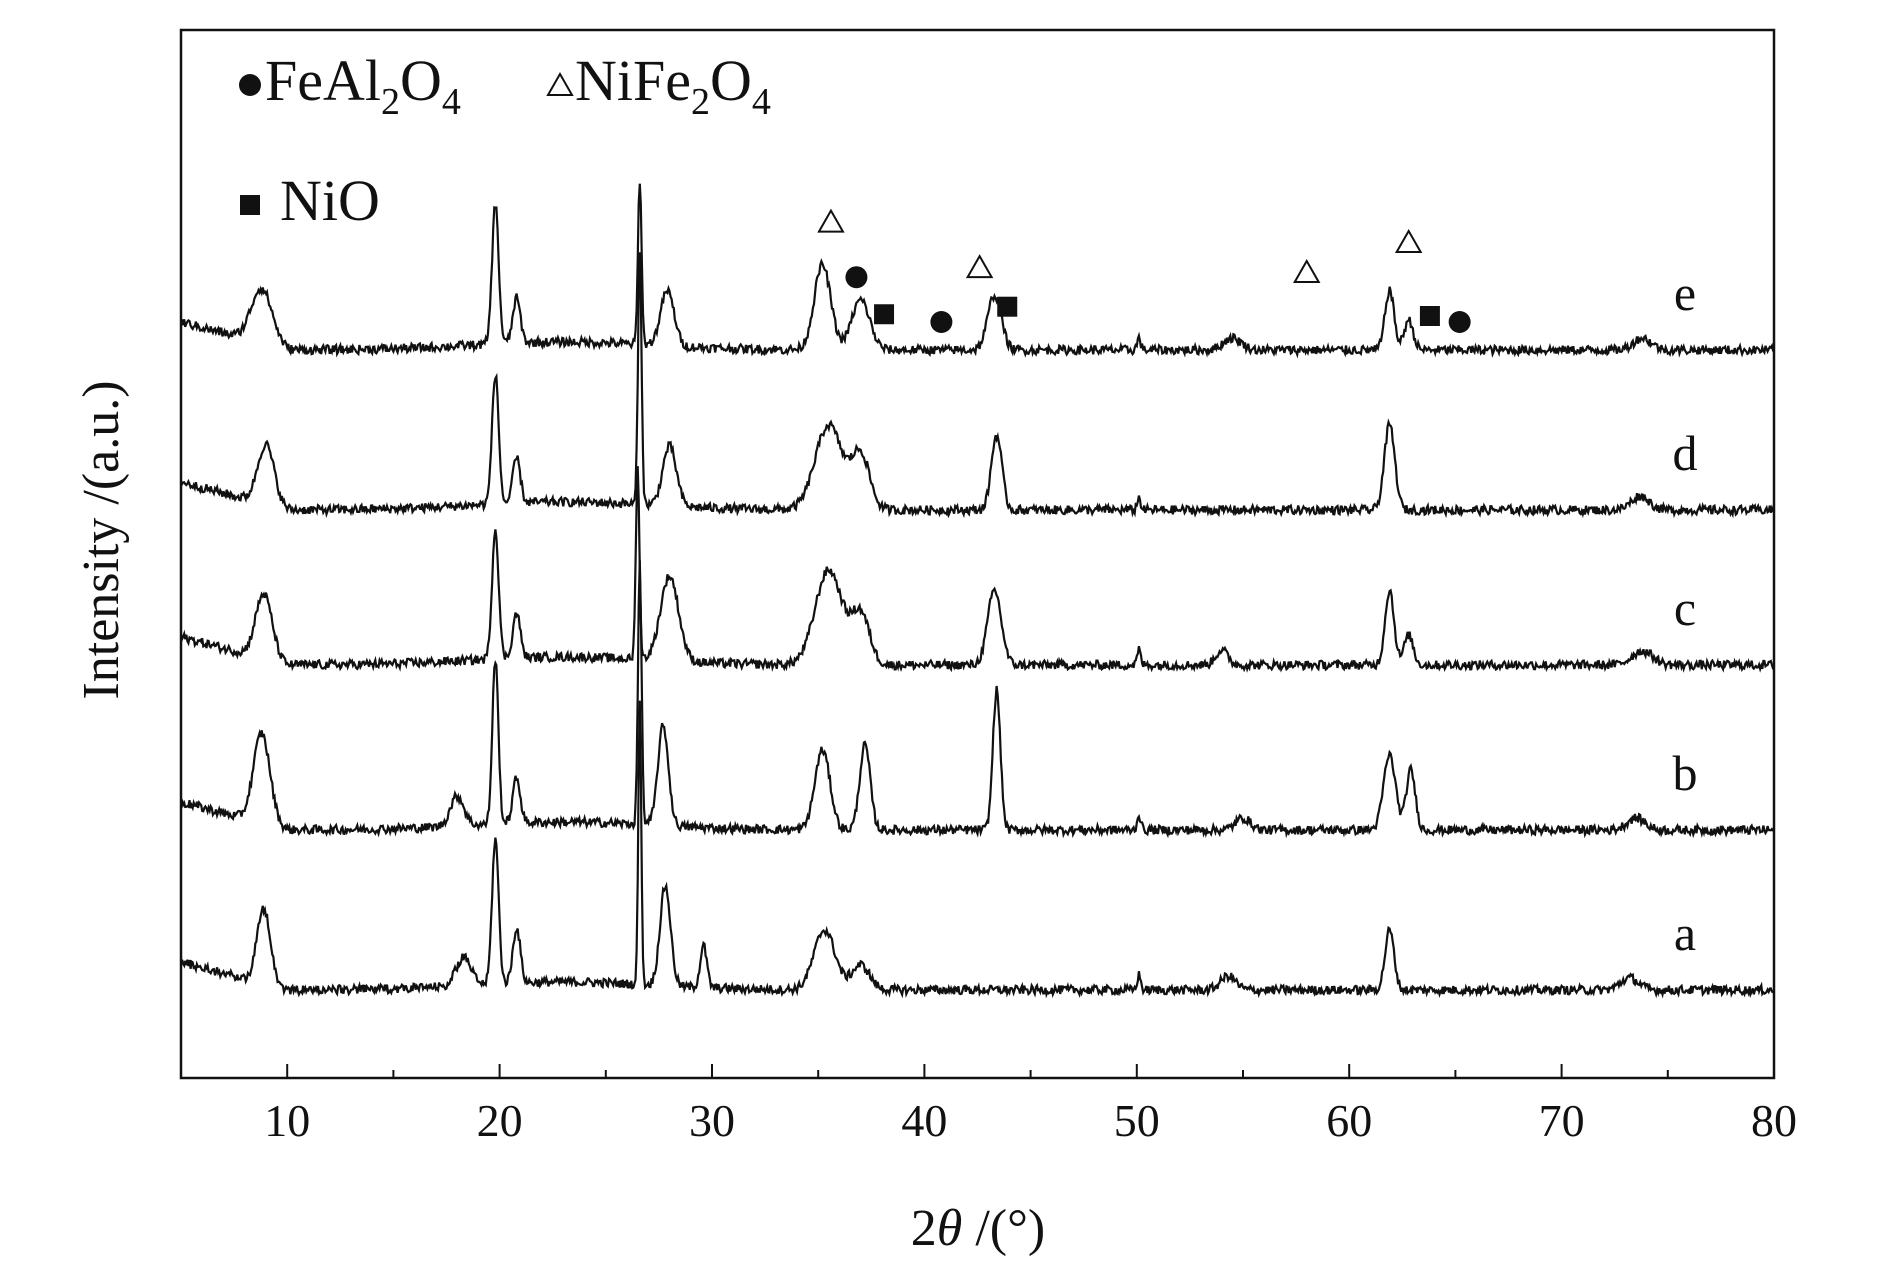 The height and width of the screenshot is (1276, 1890). I want to click on x-tick-label: 70, so click(1562, 1120).